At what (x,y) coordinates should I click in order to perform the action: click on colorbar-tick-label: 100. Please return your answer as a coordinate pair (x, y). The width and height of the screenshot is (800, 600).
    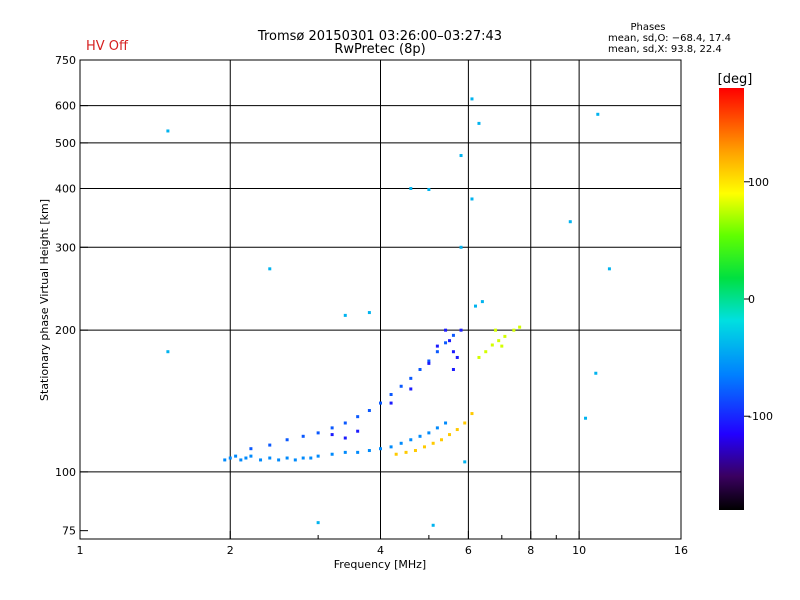
    Looking at the image, I should click on (758, 182).